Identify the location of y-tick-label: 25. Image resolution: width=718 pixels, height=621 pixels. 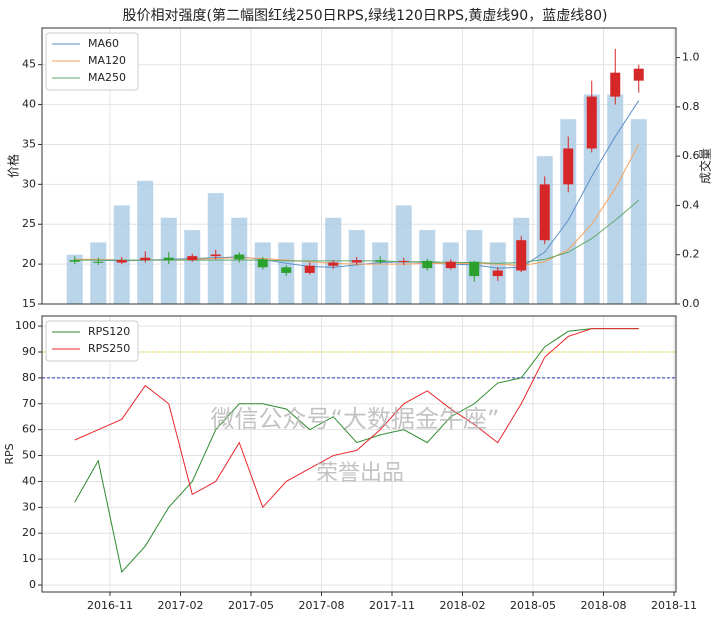
(29, 223).